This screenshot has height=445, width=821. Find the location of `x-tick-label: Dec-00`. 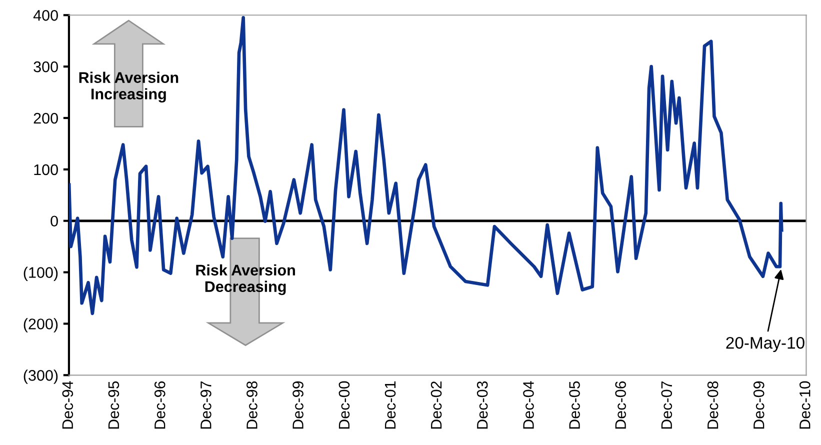

x-tick-label: Dec-00 is located at coordinates (344, 405).